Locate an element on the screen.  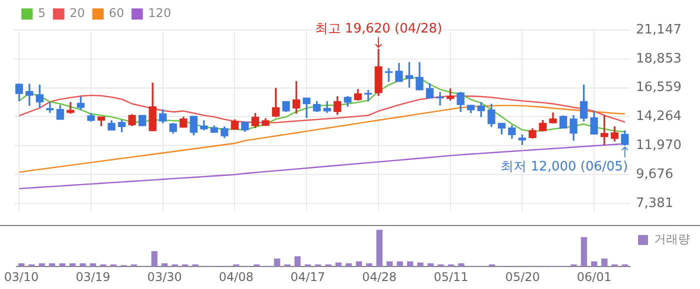
legend-label: 120 is located at coordinates (160, 13).